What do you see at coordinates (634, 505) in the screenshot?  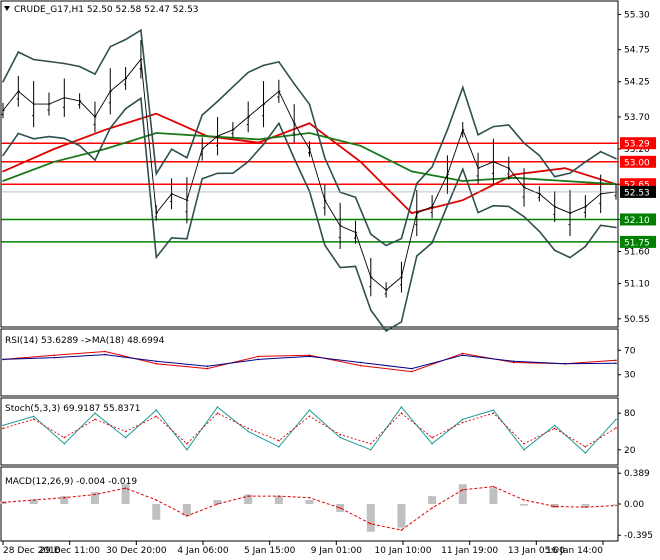 I see `macd-axis-label: 0.00` at bounding box center [634, 505].